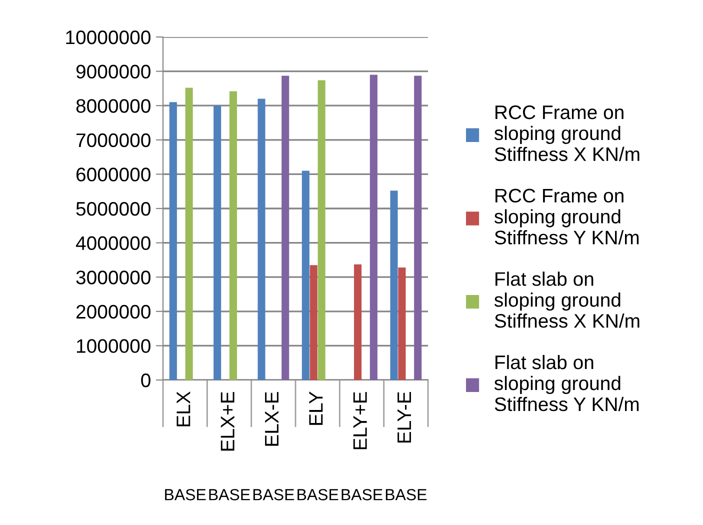  Describe the element at coordinates (316, 408) in the screenshot. I see `x-tick-label: ELY` at that location.